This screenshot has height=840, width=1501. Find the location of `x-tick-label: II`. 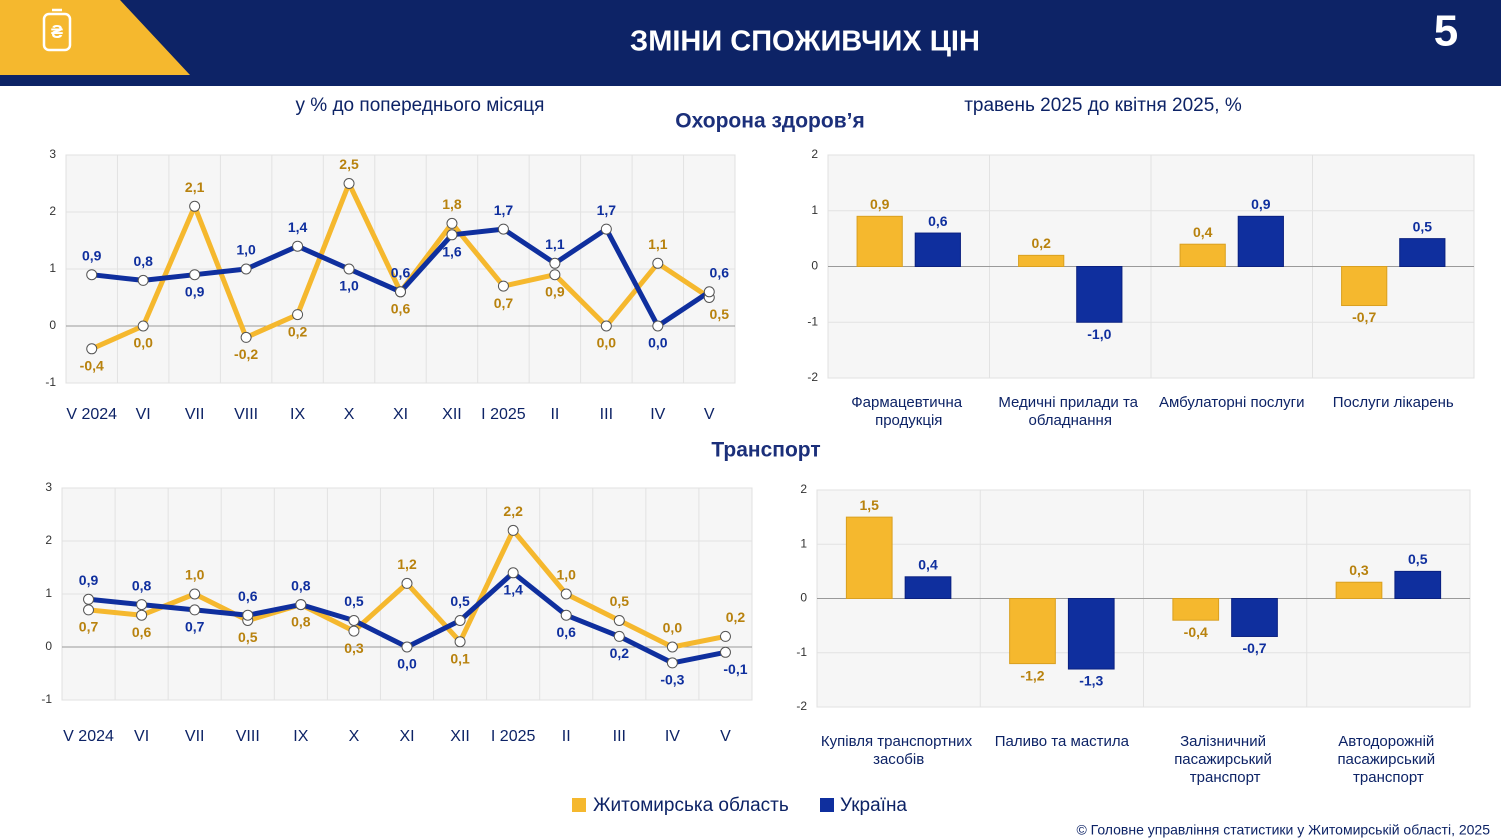

x-tick-label: II is located at coordinates (554, 414).